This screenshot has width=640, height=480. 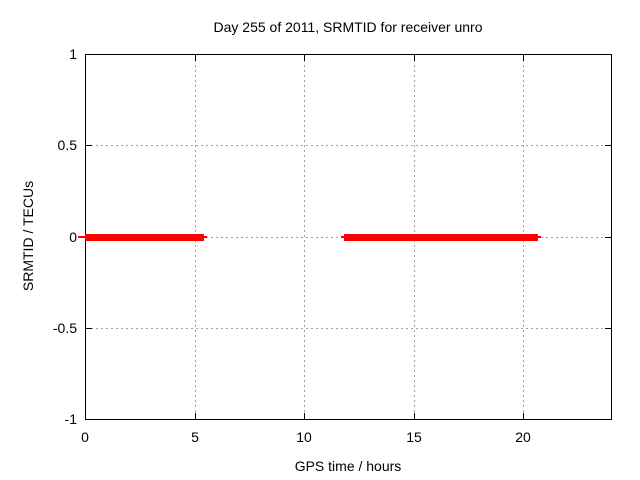 I want to click on y-tick-label: 0, so click(x=73, y=237).